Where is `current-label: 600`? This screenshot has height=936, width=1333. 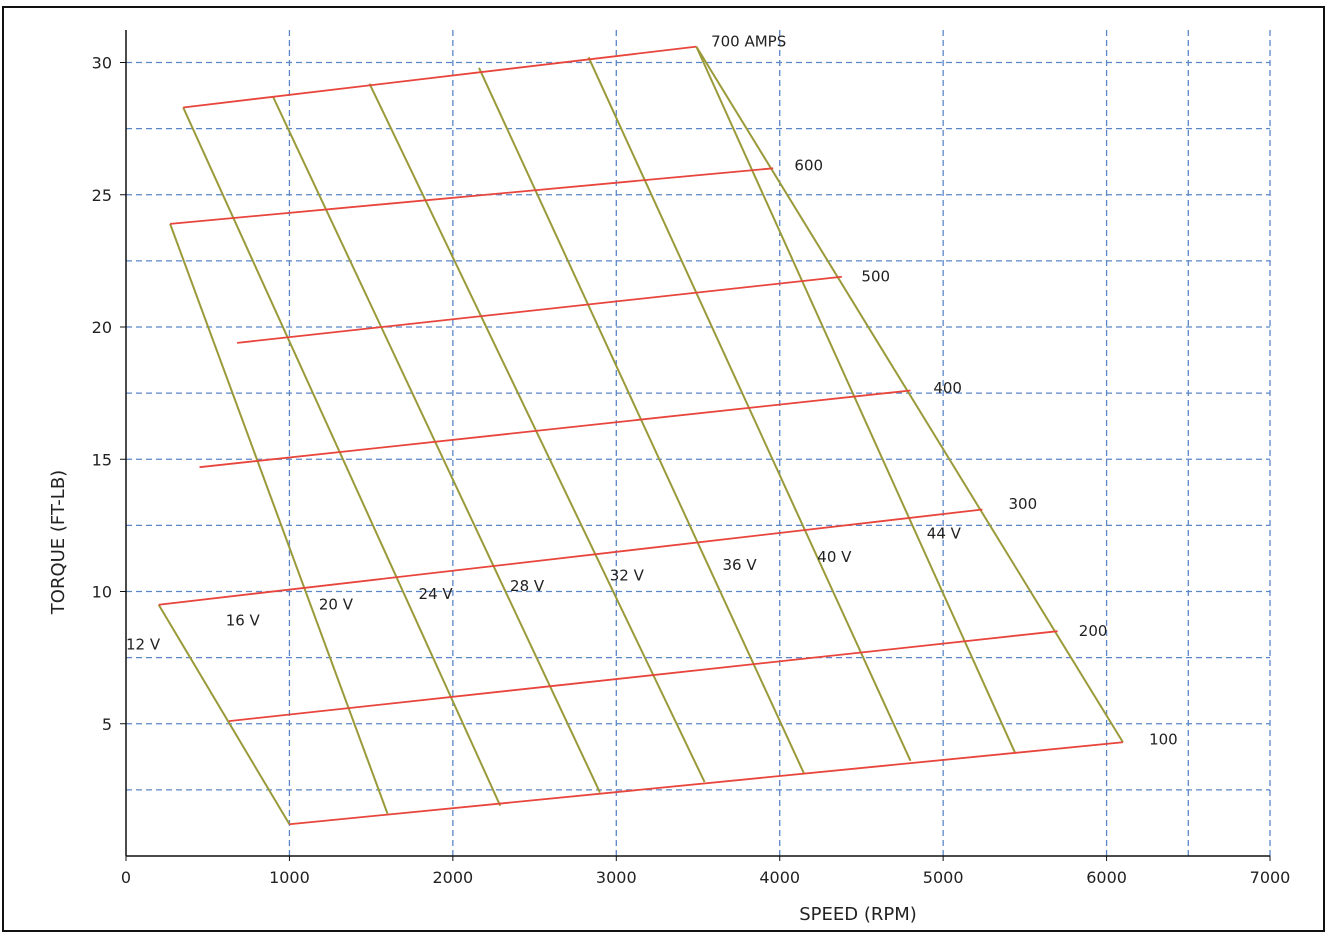
current-label: 600 is located at coordinates (808, 166).